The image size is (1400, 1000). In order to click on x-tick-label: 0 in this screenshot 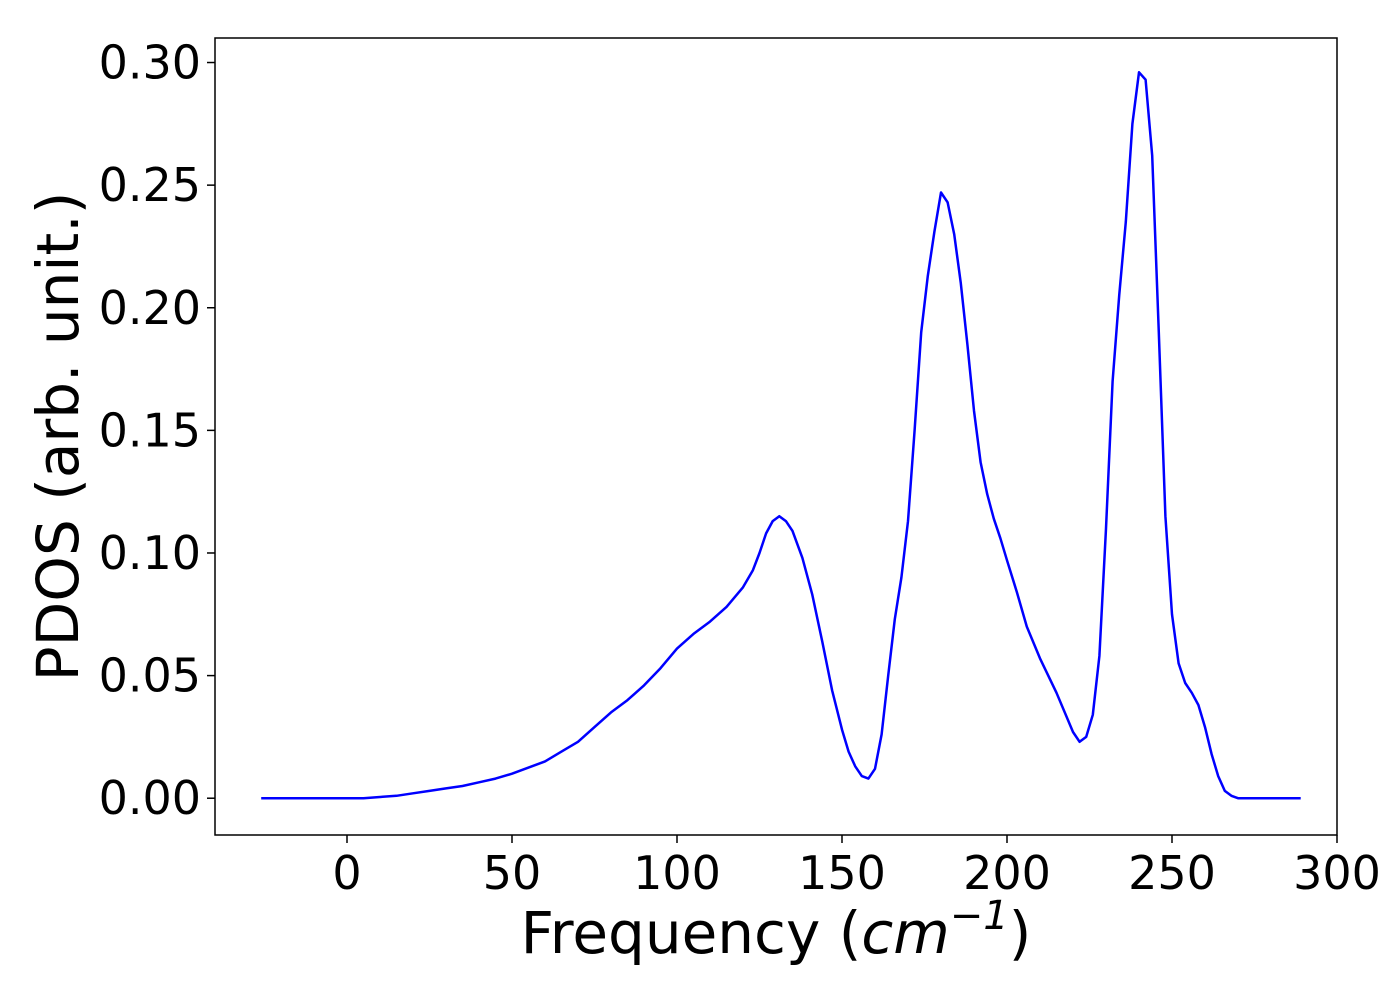, I will do `click(346, 873)`.